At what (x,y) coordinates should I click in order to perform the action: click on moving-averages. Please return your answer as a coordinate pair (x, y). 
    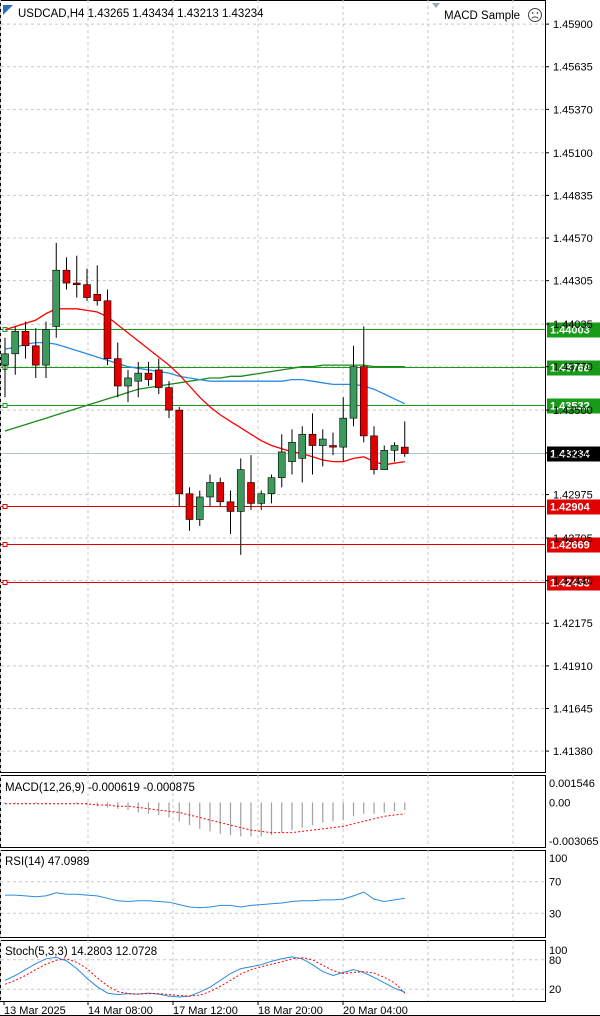
    Looking at the image, I should click on (205, 387).